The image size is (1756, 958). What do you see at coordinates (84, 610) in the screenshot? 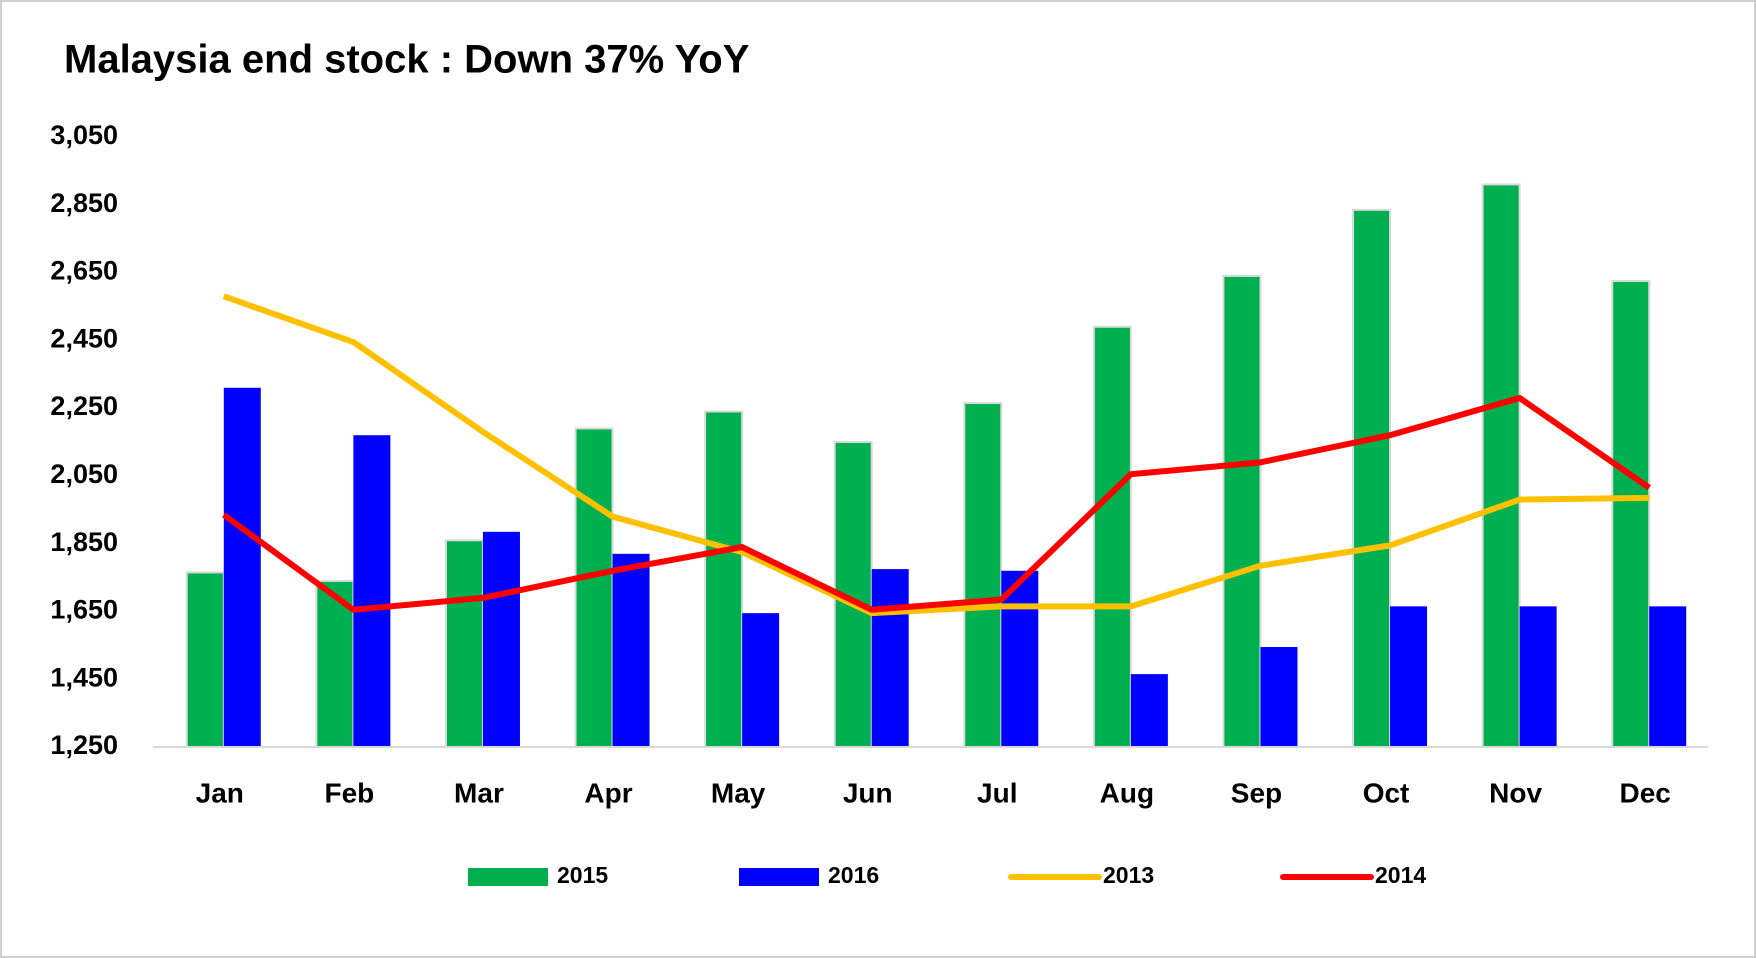
I see `y-tick-label: 1,650` at bounding box center [84, 610].